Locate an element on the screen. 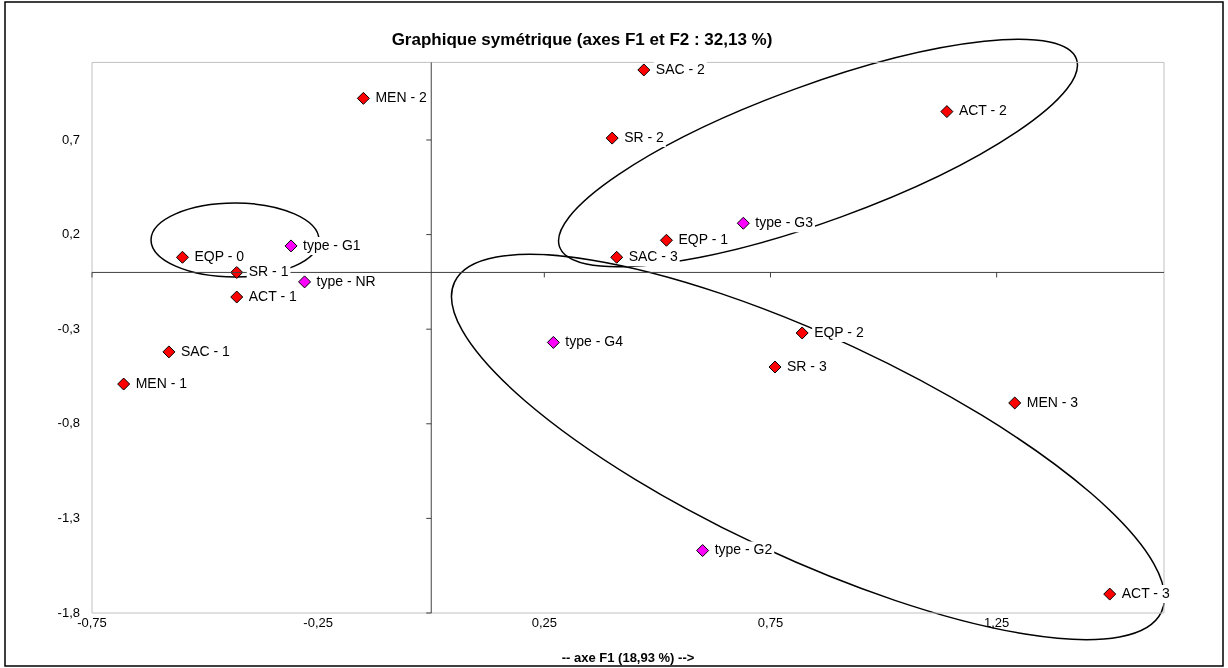  annotation: MEN - 3 is located at coordinates (1052, 401).